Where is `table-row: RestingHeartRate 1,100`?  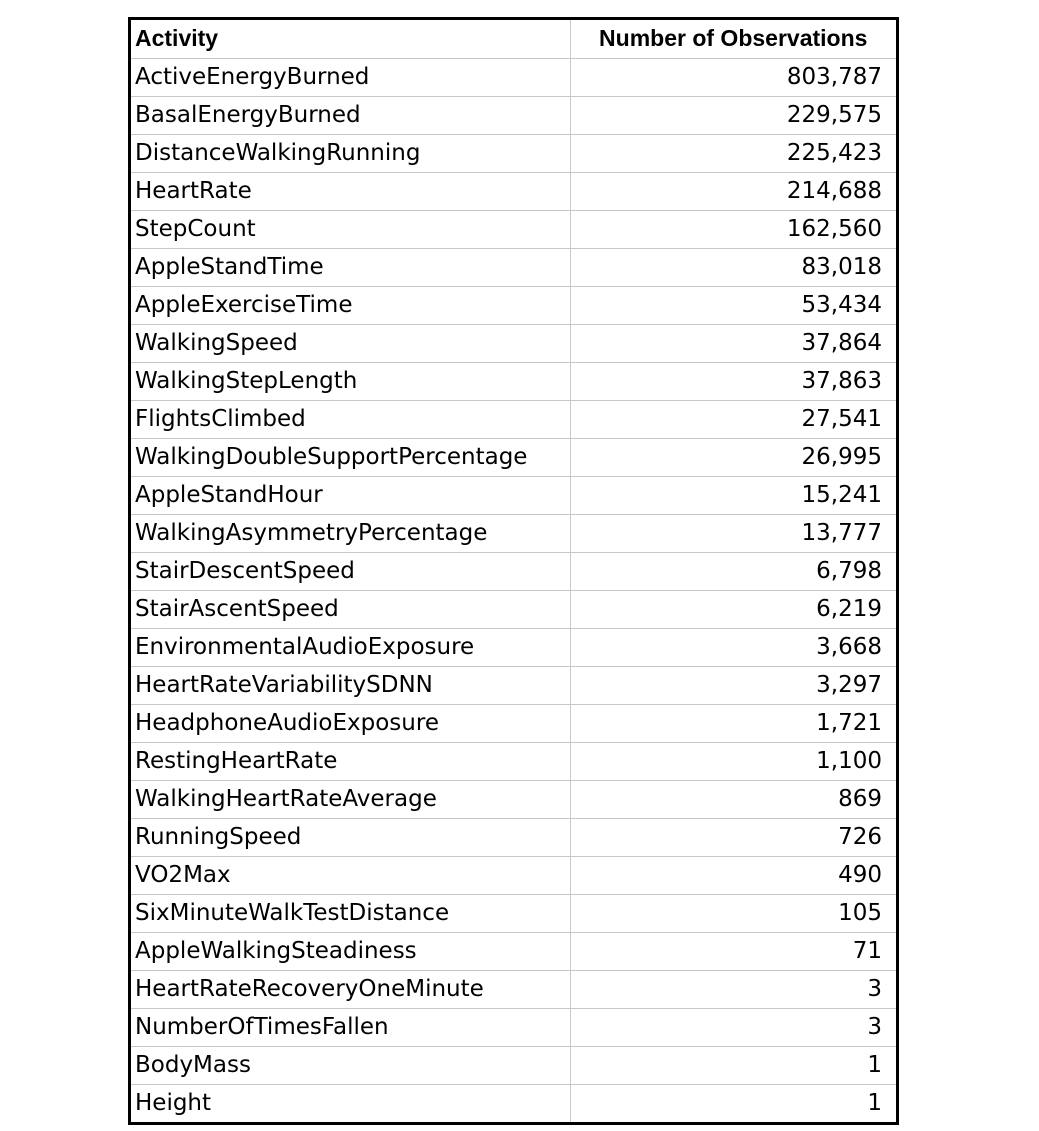 table-row: RestingHeartRate 1,100 is located at coordinates (513, 761).